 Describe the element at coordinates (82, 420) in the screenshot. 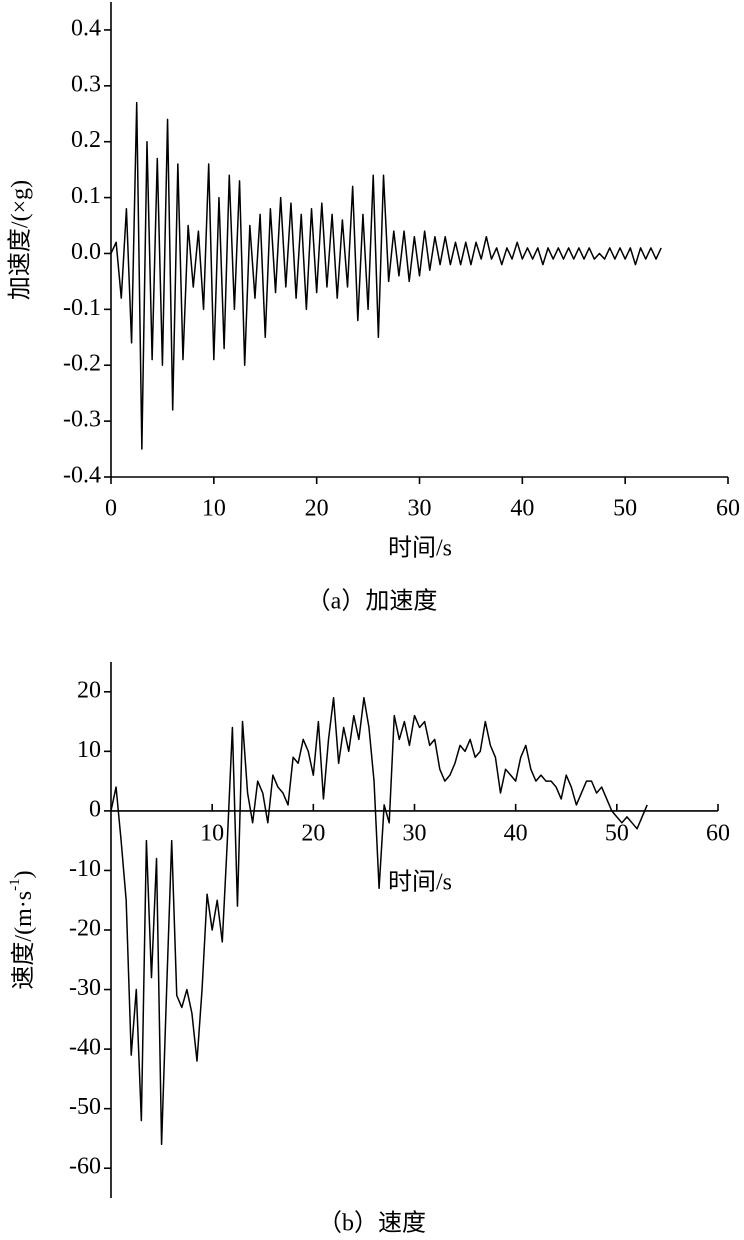

I see `y-tick-label: -0.3` at that location.